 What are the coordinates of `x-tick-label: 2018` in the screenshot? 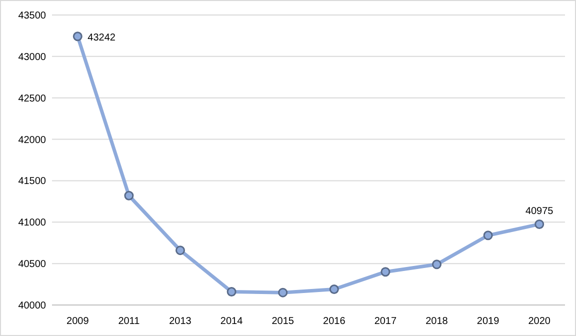 It's located at (437, 321).